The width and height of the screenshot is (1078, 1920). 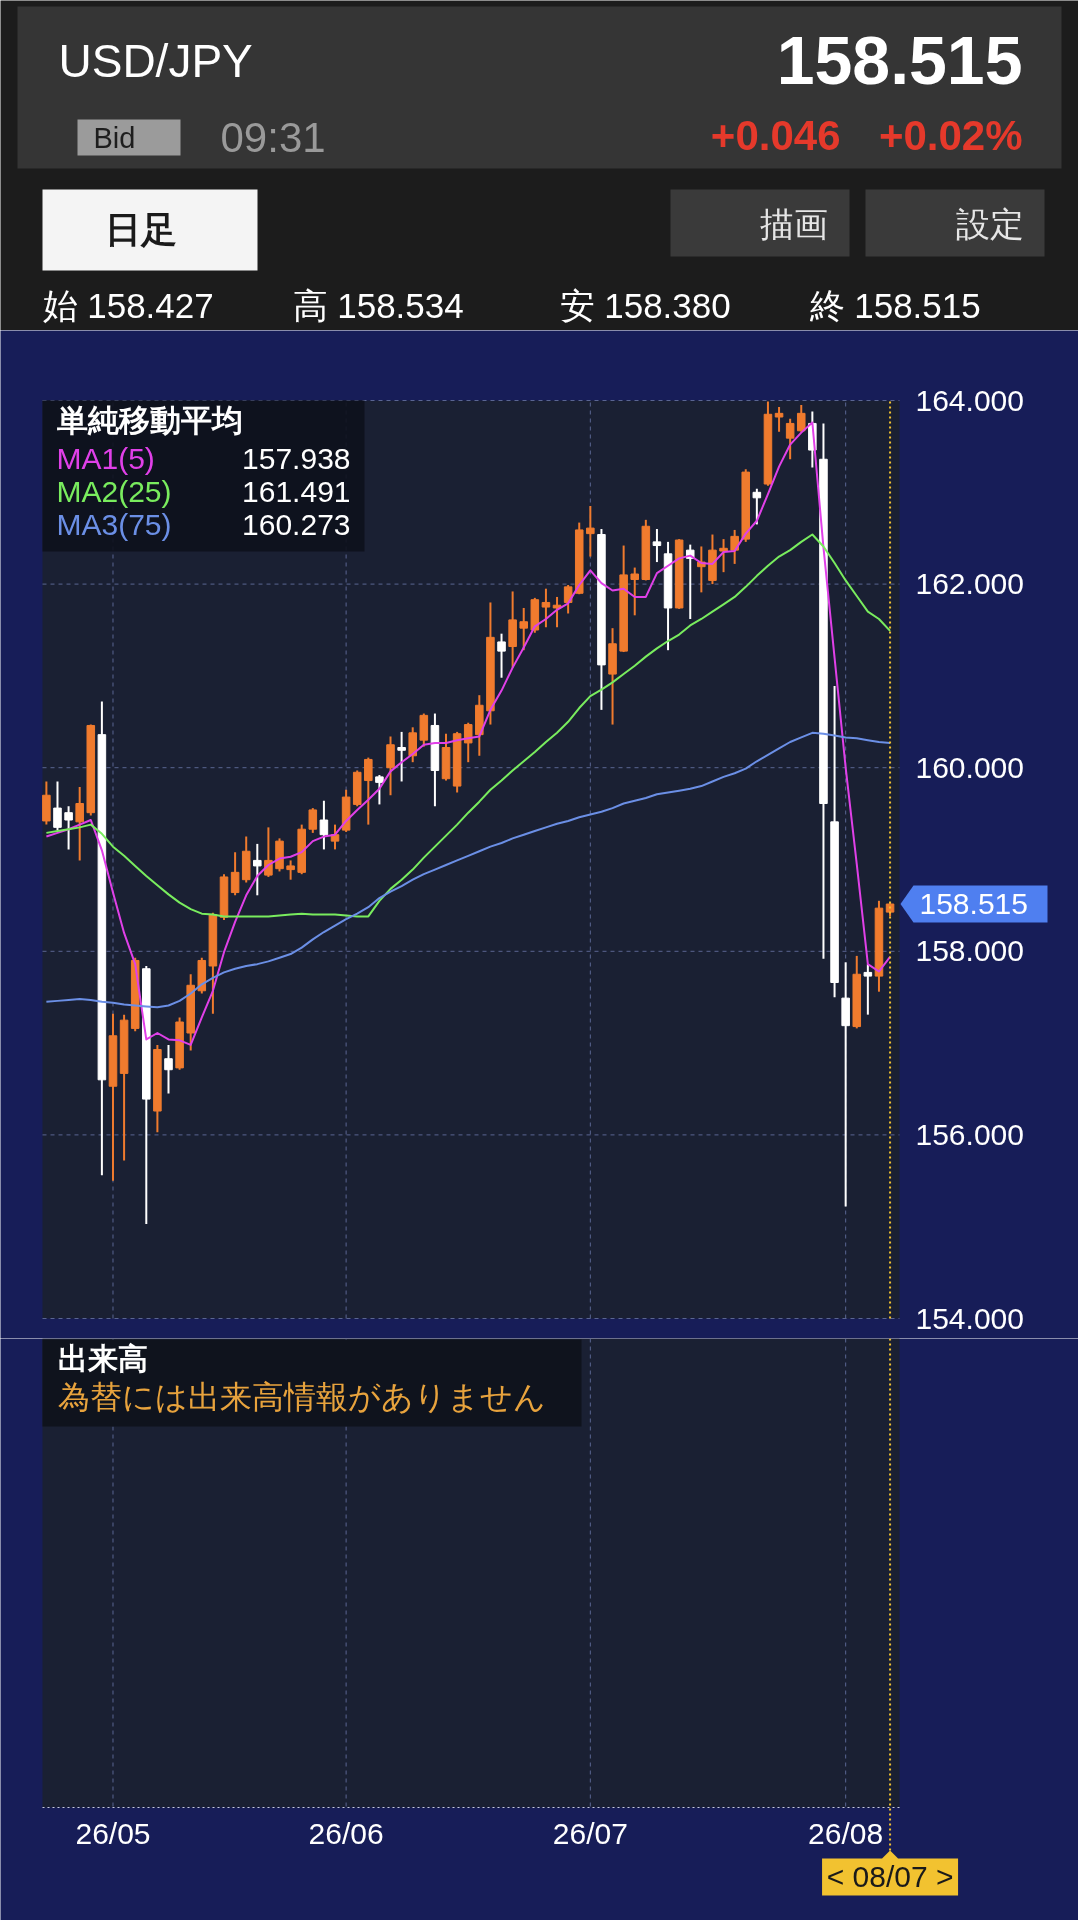 I want to click on legend-title: 単純移動平均, so click(x=149, y=420).